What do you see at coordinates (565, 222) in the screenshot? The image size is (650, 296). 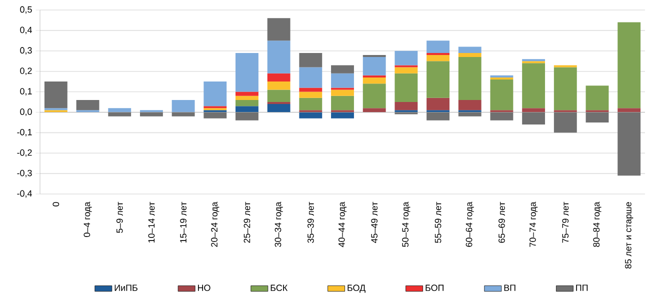 I see `x-tick-label: 75–79 лет` at bounding box center [565, 222].